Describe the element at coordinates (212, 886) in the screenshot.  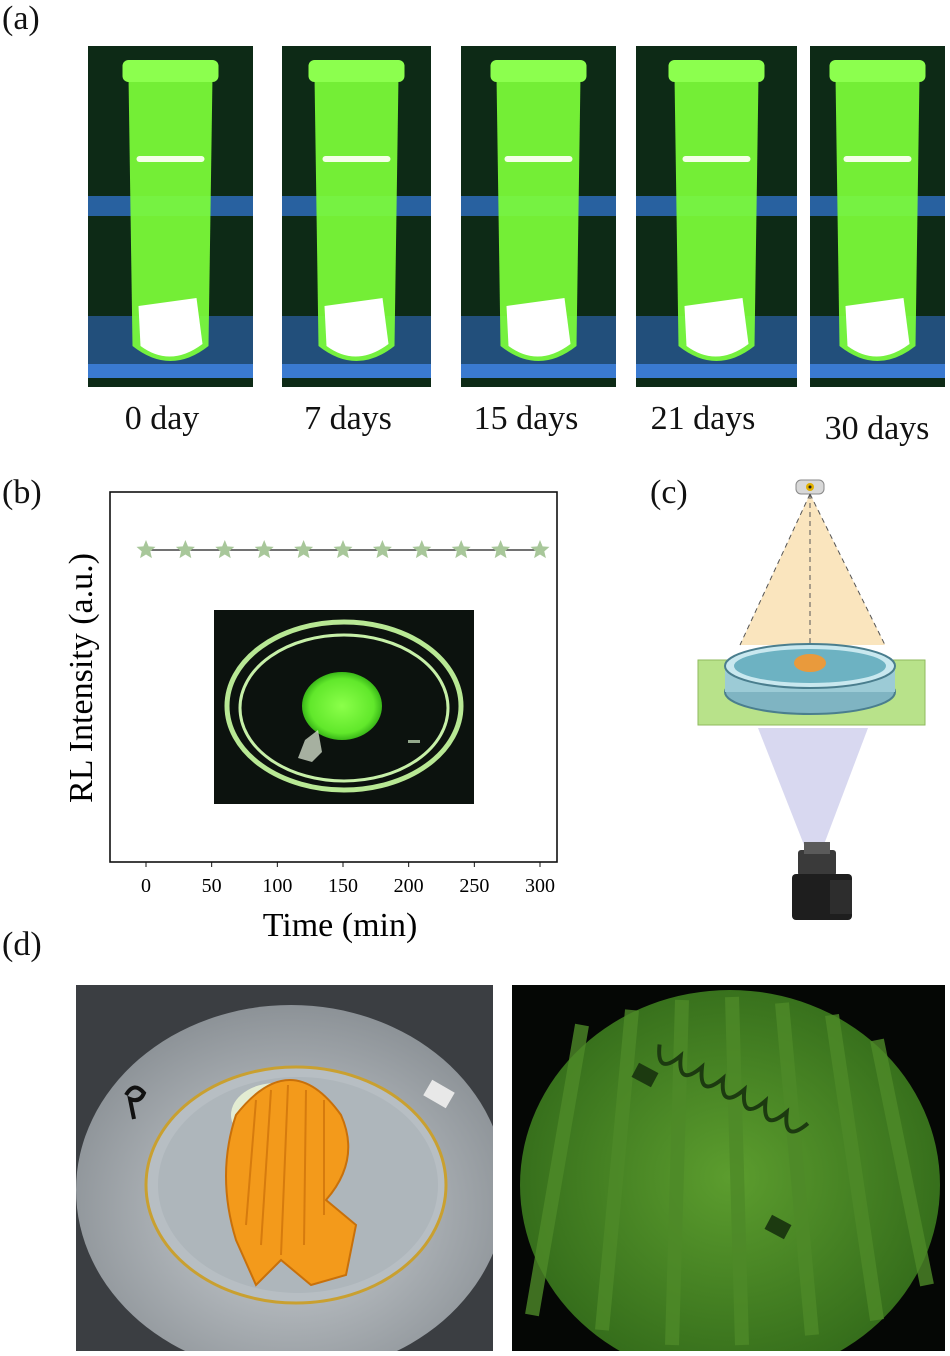
I see `x-tick-label: 50` at that location.